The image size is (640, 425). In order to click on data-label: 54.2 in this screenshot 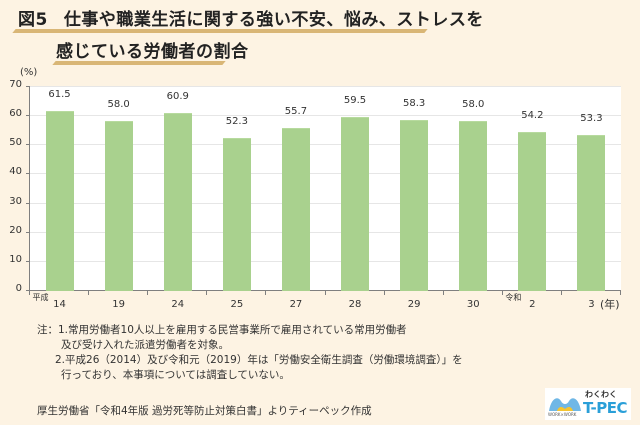, I will do `click(532, 116)`.